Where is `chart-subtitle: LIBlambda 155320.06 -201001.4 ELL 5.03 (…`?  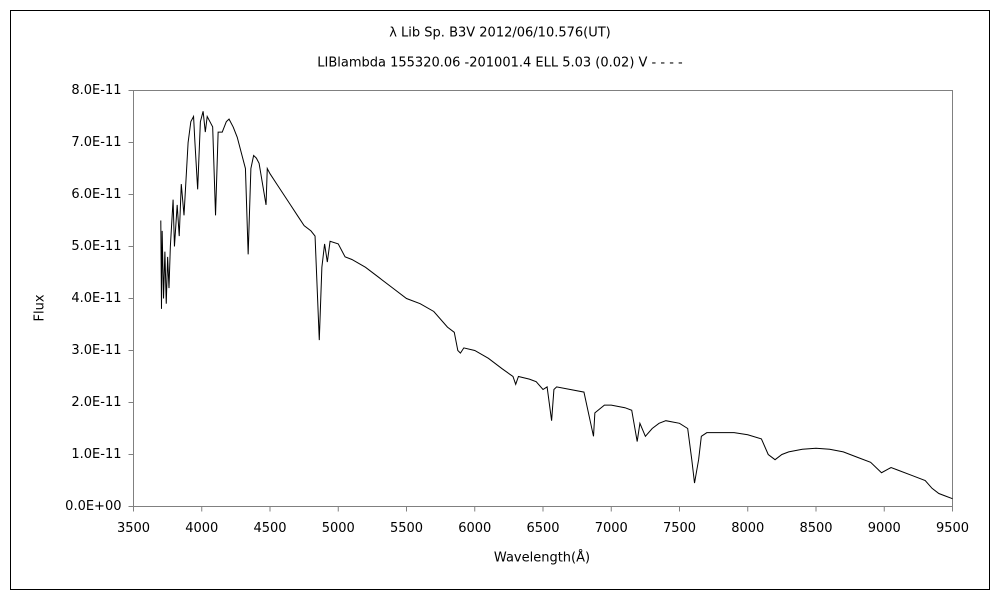 chart-subtitle: LIBlambda 155320.06 -201001.4 ELL 5.03 (… is located at coordinates (500, 63).